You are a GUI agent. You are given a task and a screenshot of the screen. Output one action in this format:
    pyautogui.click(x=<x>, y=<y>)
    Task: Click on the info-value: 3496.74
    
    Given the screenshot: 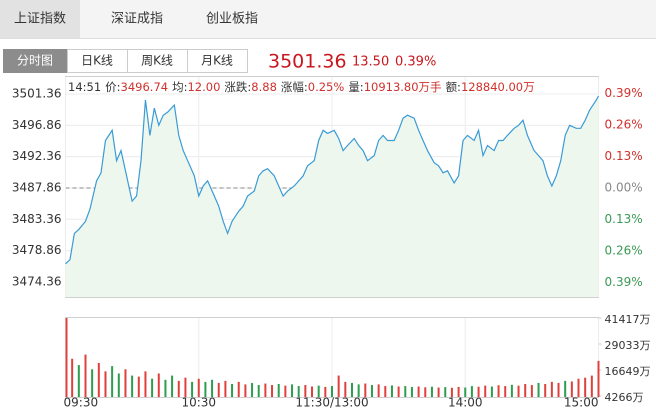 What is the action you would take?
    pyautogui.click(x=145, y=87)
    